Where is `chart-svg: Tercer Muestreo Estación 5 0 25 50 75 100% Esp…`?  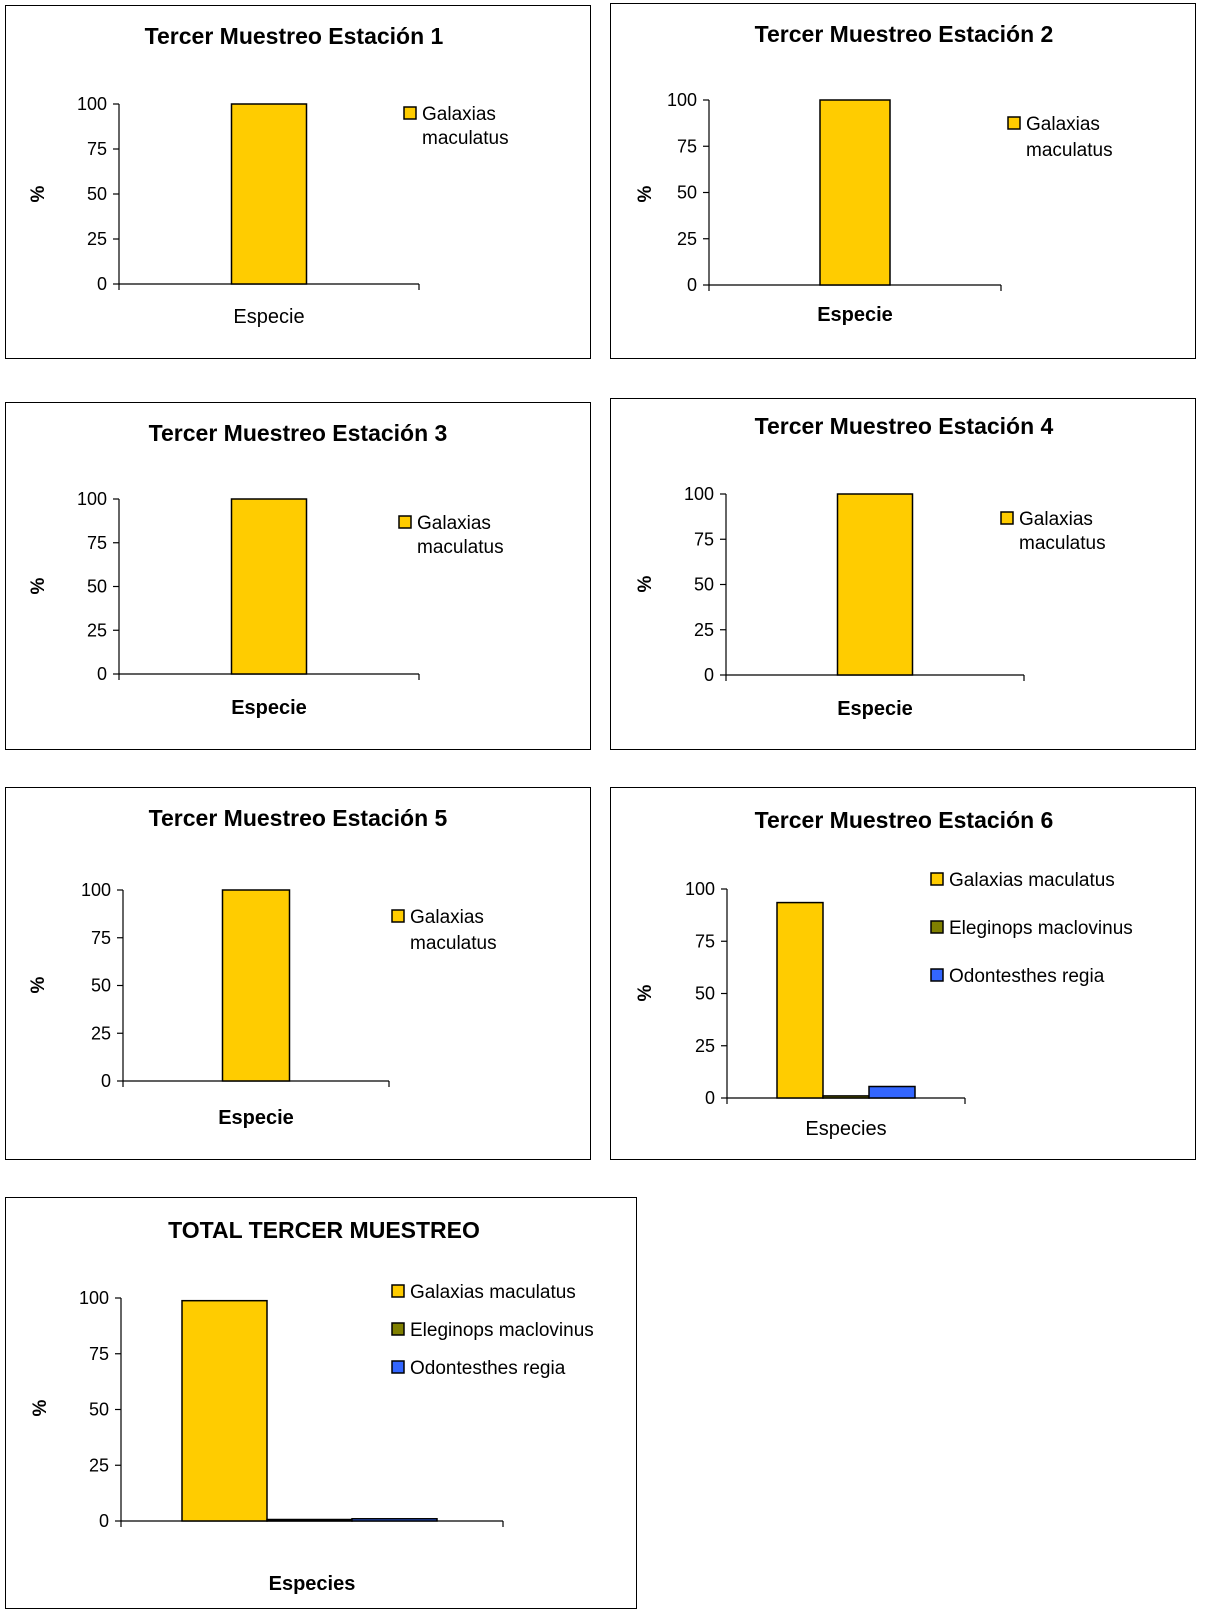 chart-svg: Tercer Muestreo Estación 5 0 25 50 75 100% Esp… is located at coordinates (262, 967).